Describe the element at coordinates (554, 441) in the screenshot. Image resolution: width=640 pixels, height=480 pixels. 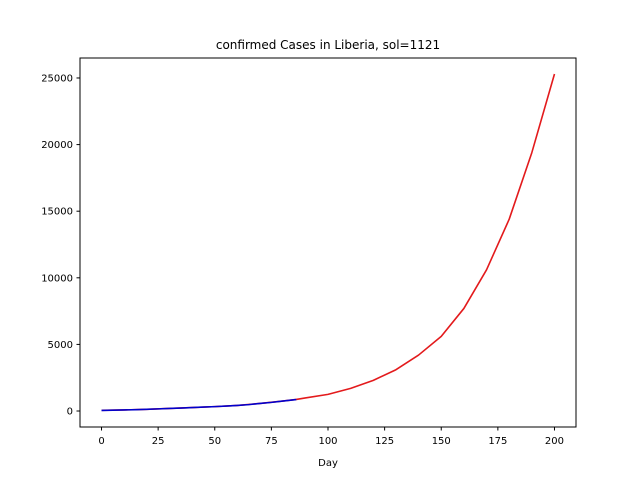
I see `x-tick-label: 200` at that location.